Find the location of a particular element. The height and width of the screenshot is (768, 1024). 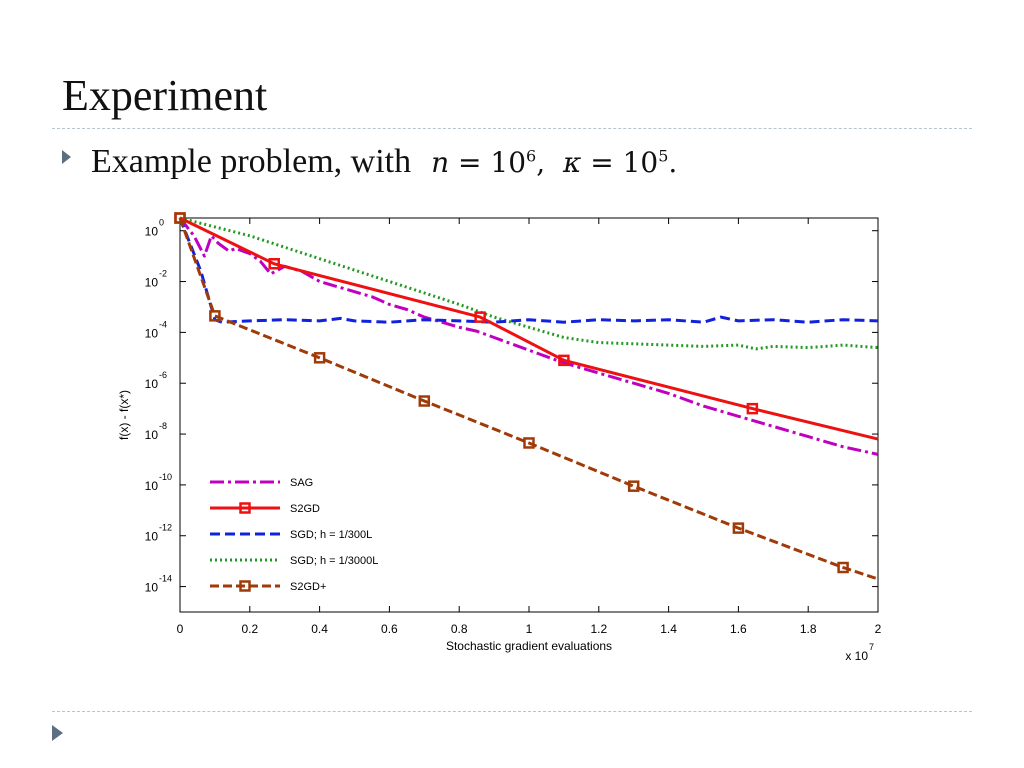

footer-divider is located at coordinates (512, 711).